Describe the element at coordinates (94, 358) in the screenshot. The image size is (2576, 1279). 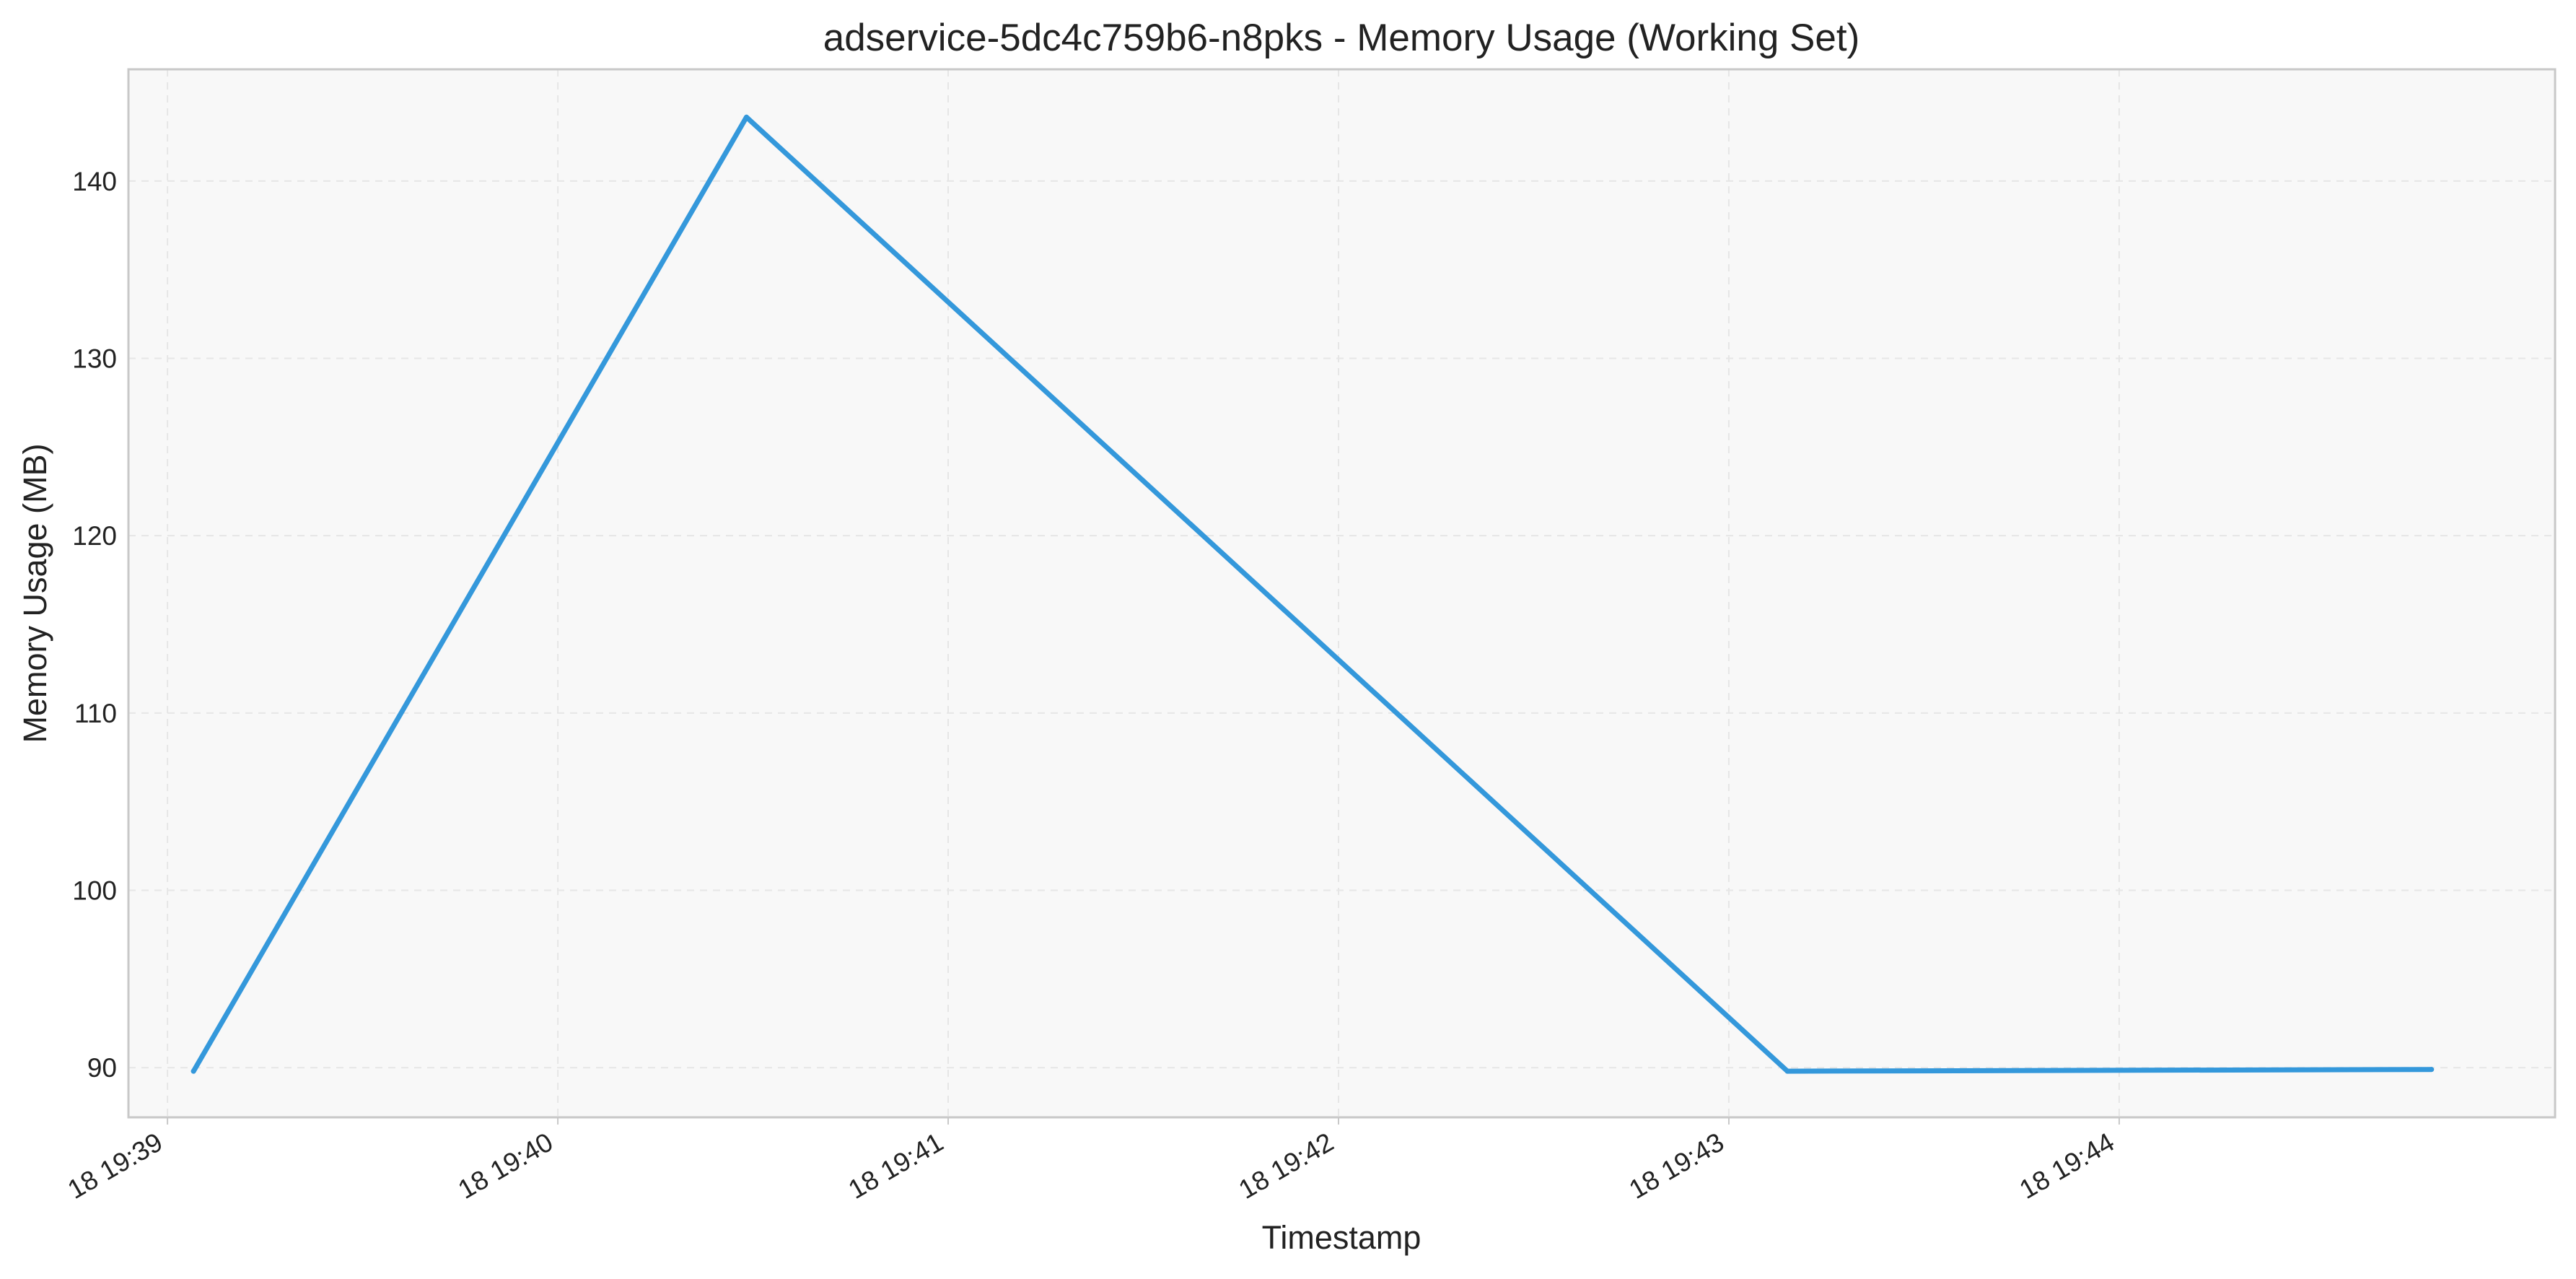
I see `y-tick-label: 130` at that location.